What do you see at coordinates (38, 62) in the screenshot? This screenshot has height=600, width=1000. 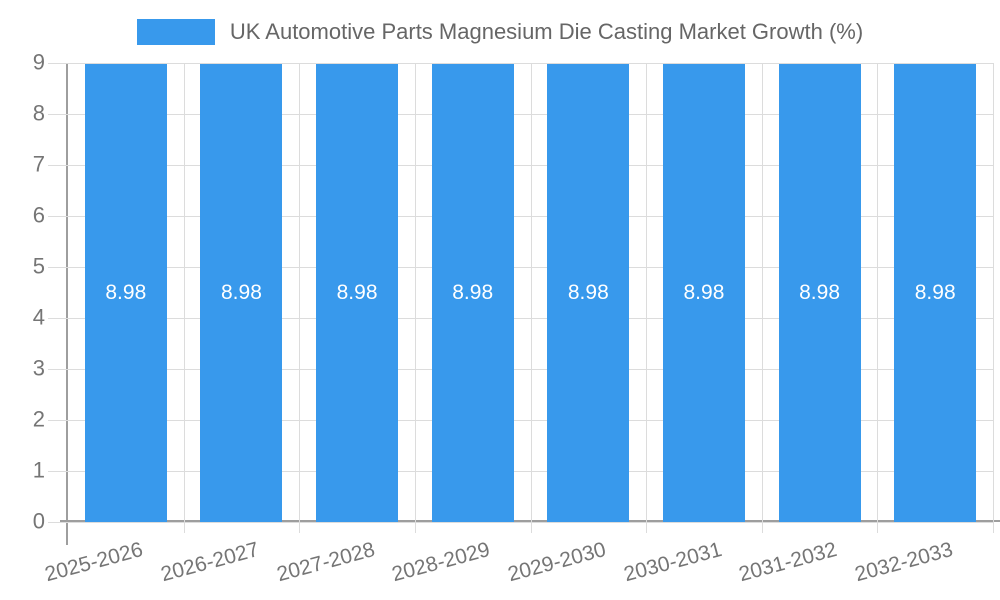 I see `y-tick-label: 9` at bounding box center [38, 62].